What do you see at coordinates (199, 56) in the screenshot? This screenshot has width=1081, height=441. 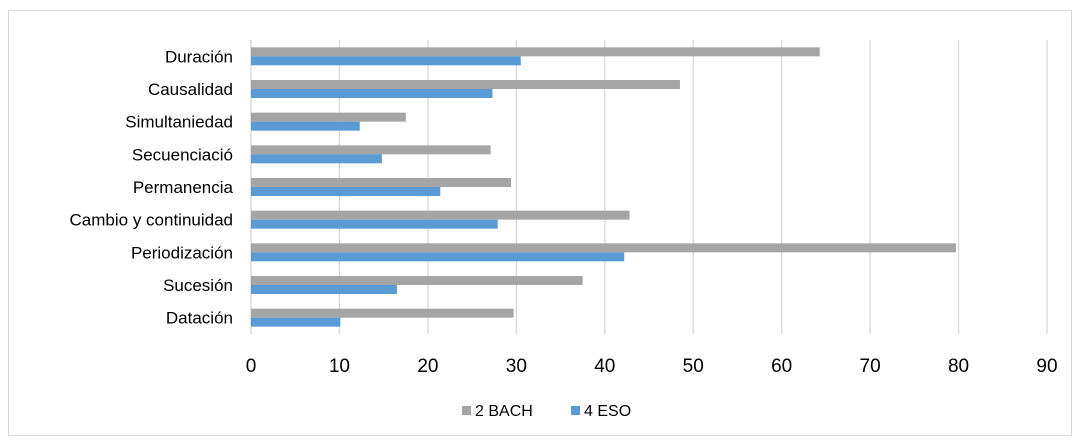 I see `category-label: Duración` at bounding box center [199, 56].